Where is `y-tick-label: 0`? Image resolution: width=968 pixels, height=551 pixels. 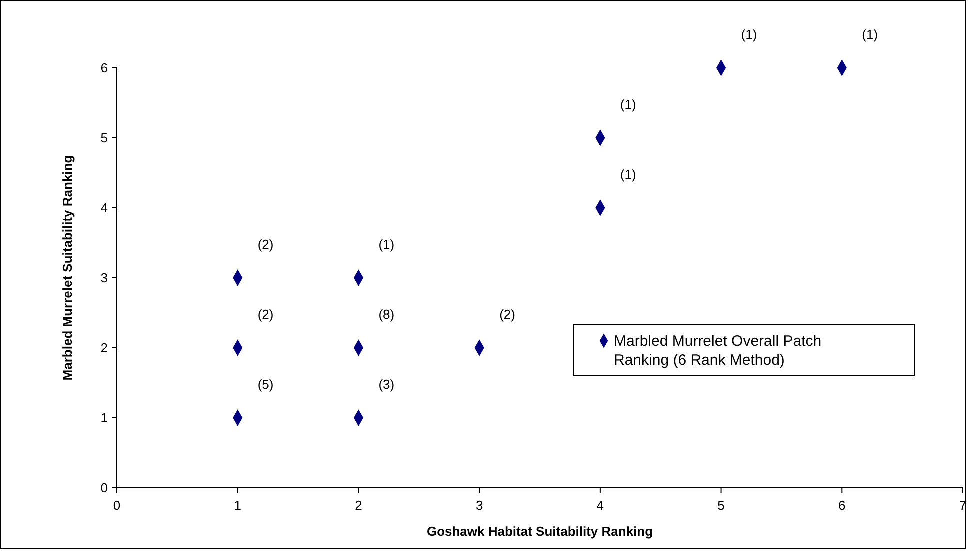 y-tick-label: 0 is located at coordinates (104, 488).